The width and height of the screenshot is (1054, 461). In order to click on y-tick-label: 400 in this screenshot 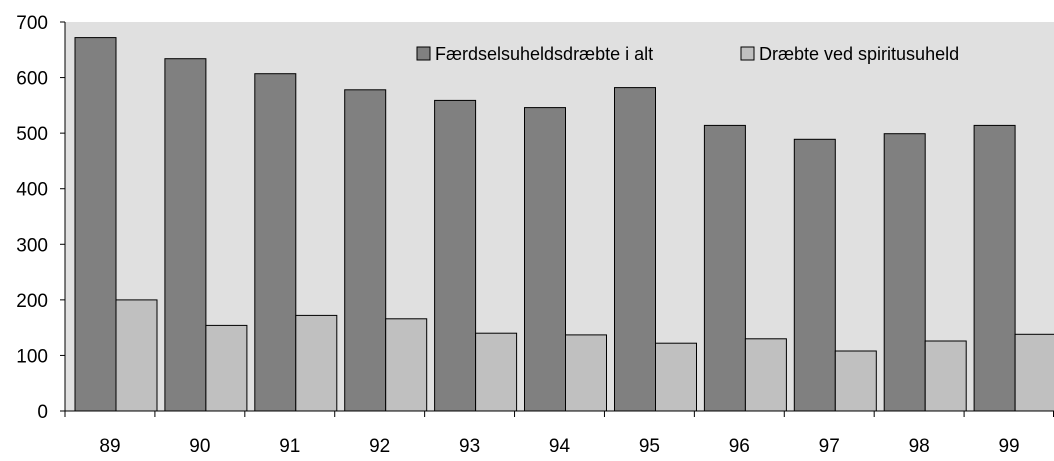, I will do `click(32, 190)`.